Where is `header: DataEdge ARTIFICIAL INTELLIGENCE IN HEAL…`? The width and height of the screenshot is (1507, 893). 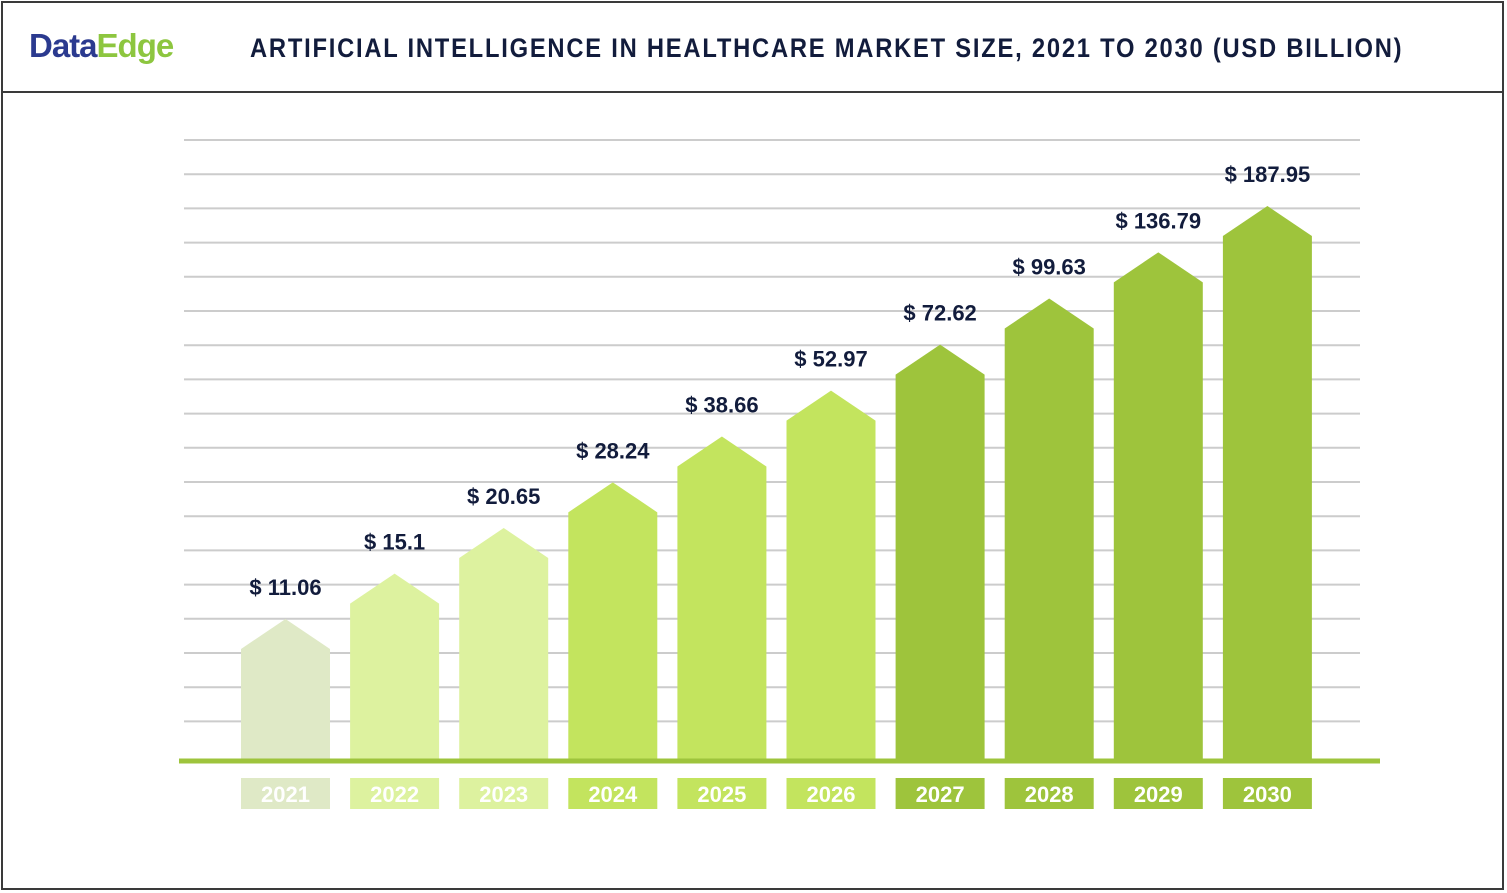
header: DataEdge ARTIFICIAL INTELLIGENCE IN HEAL… is located at coordinates (752, 48).